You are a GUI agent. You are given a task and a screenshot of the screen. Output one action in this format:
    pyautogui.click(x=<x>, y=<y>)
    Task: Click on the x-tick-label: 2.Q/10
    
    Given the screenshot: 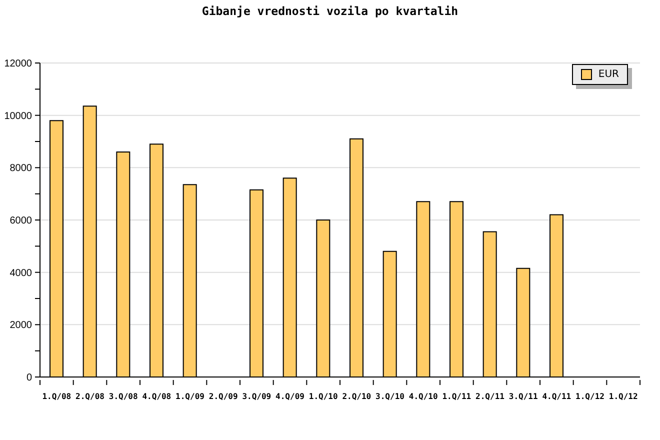 What is the action you would take?
    pyautogui.click(x=357, y=396)
    